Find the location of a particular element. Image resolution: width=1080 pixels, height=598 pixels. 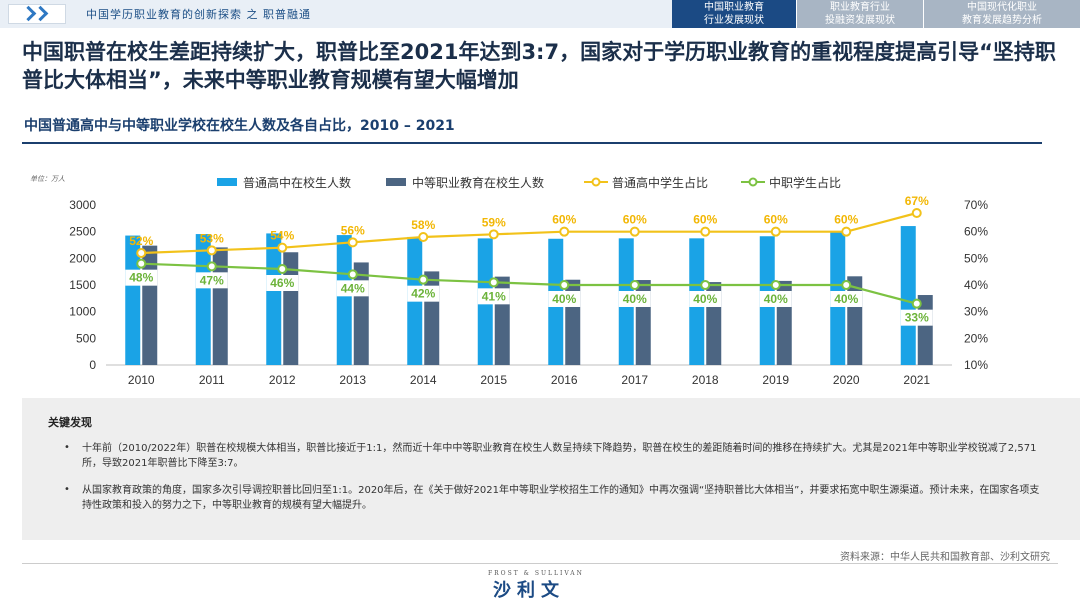

legend-label: 普通高中在校生人数 is located at coordinates (297, 182).